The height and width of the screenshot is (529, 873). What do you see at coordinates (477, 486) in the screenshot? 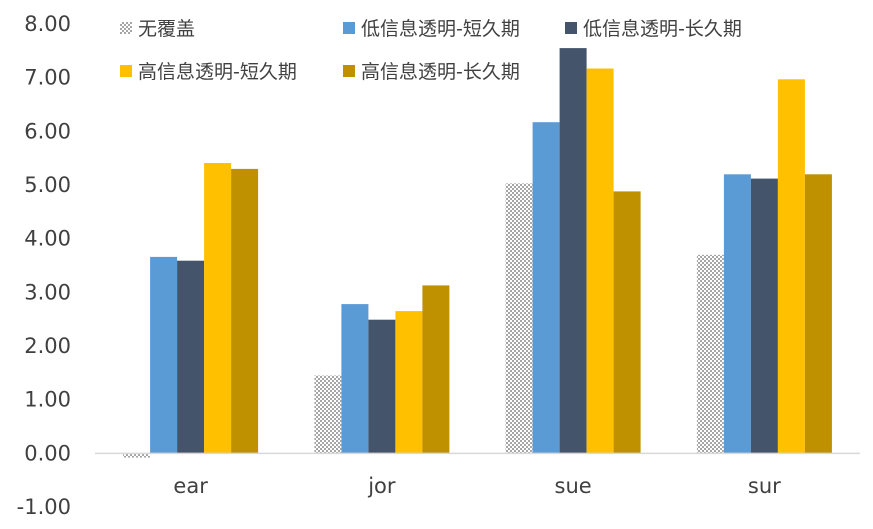
I see `x-axis: ear jor sue sur` at bounding box center [477, 486].